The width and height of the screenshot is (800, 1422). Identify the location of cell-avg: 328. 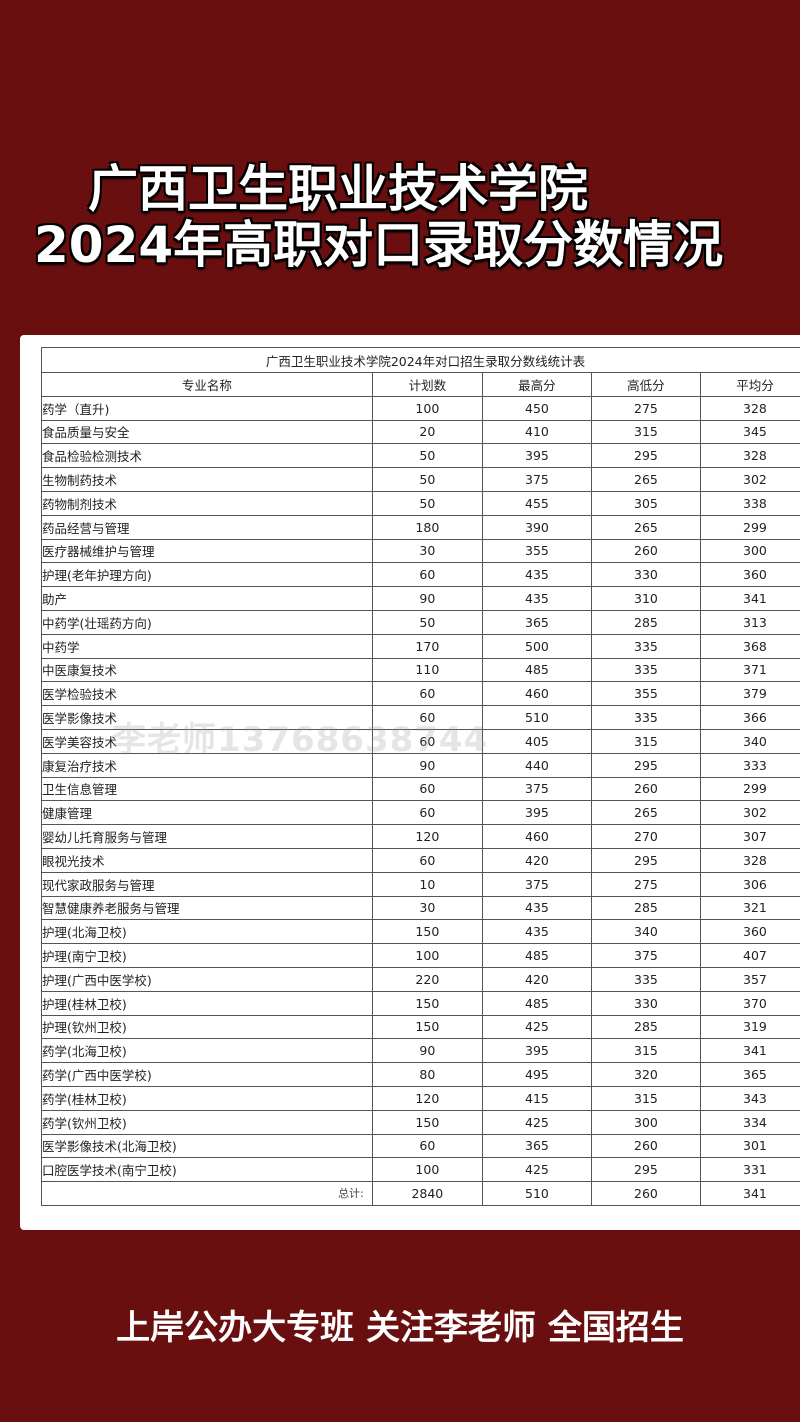
(749, 456).